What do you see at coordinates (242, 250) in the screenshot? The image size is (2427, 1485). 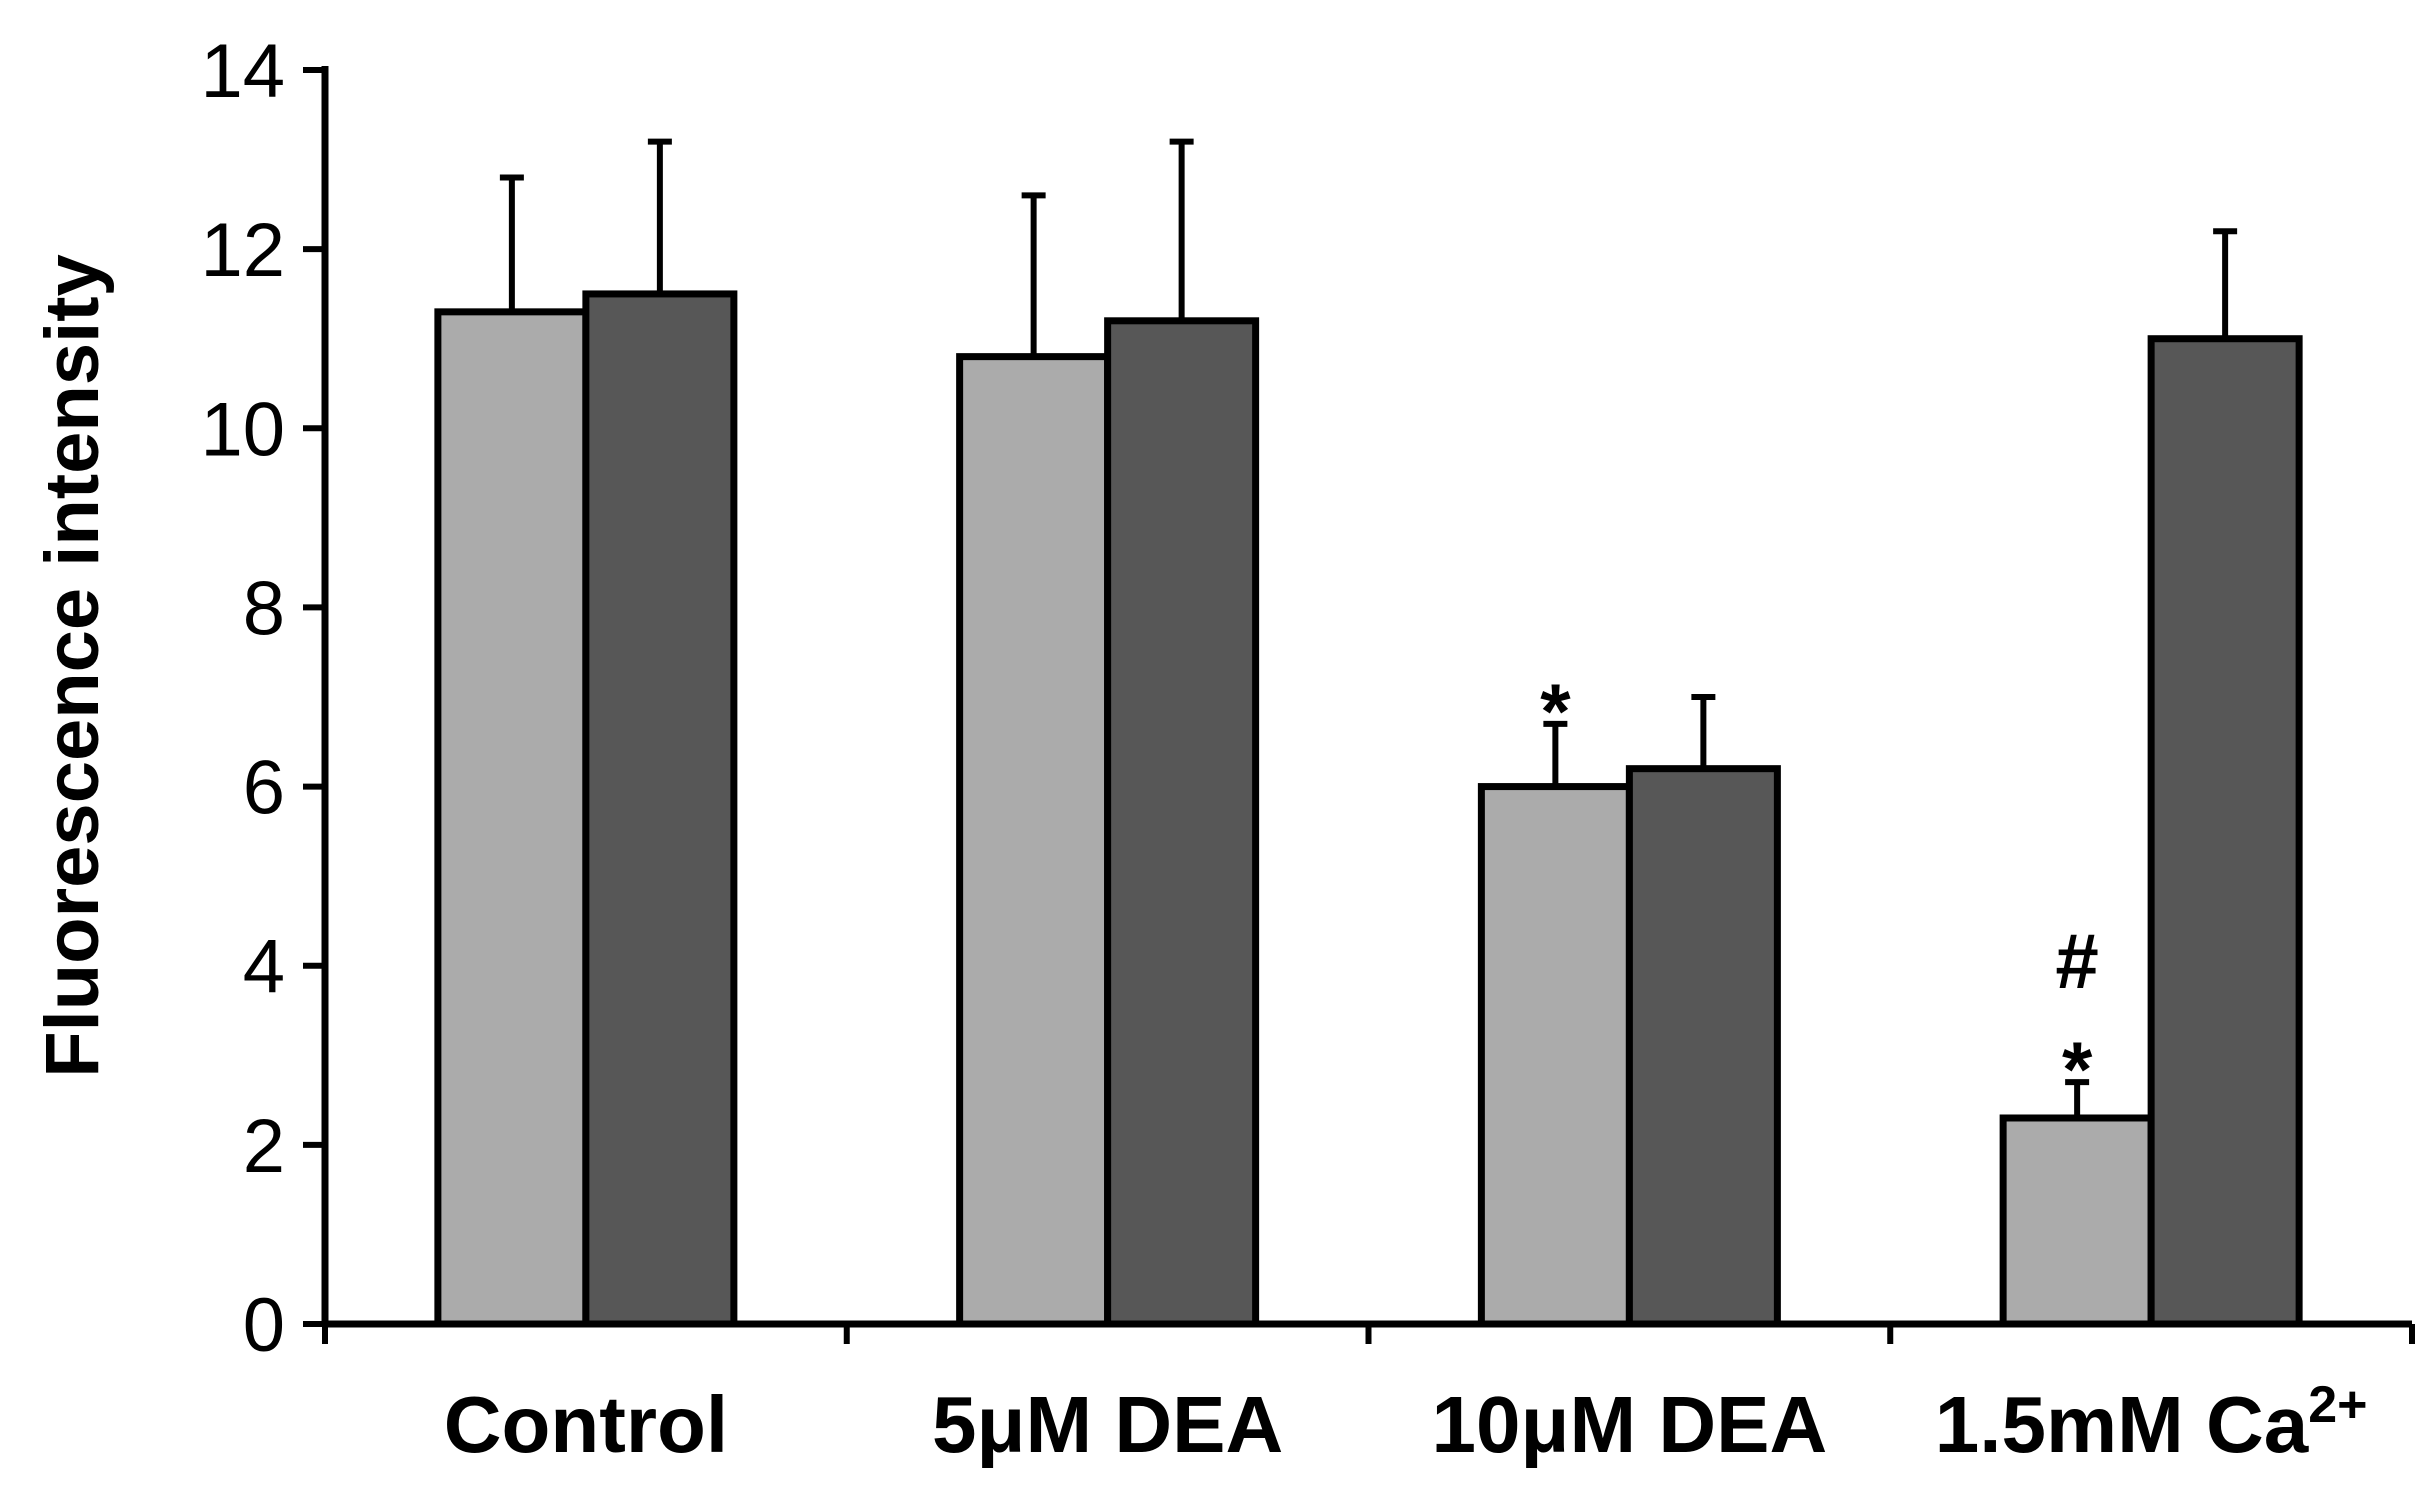 I see `y-tick-label: 12` at bounding box center [242, 250].